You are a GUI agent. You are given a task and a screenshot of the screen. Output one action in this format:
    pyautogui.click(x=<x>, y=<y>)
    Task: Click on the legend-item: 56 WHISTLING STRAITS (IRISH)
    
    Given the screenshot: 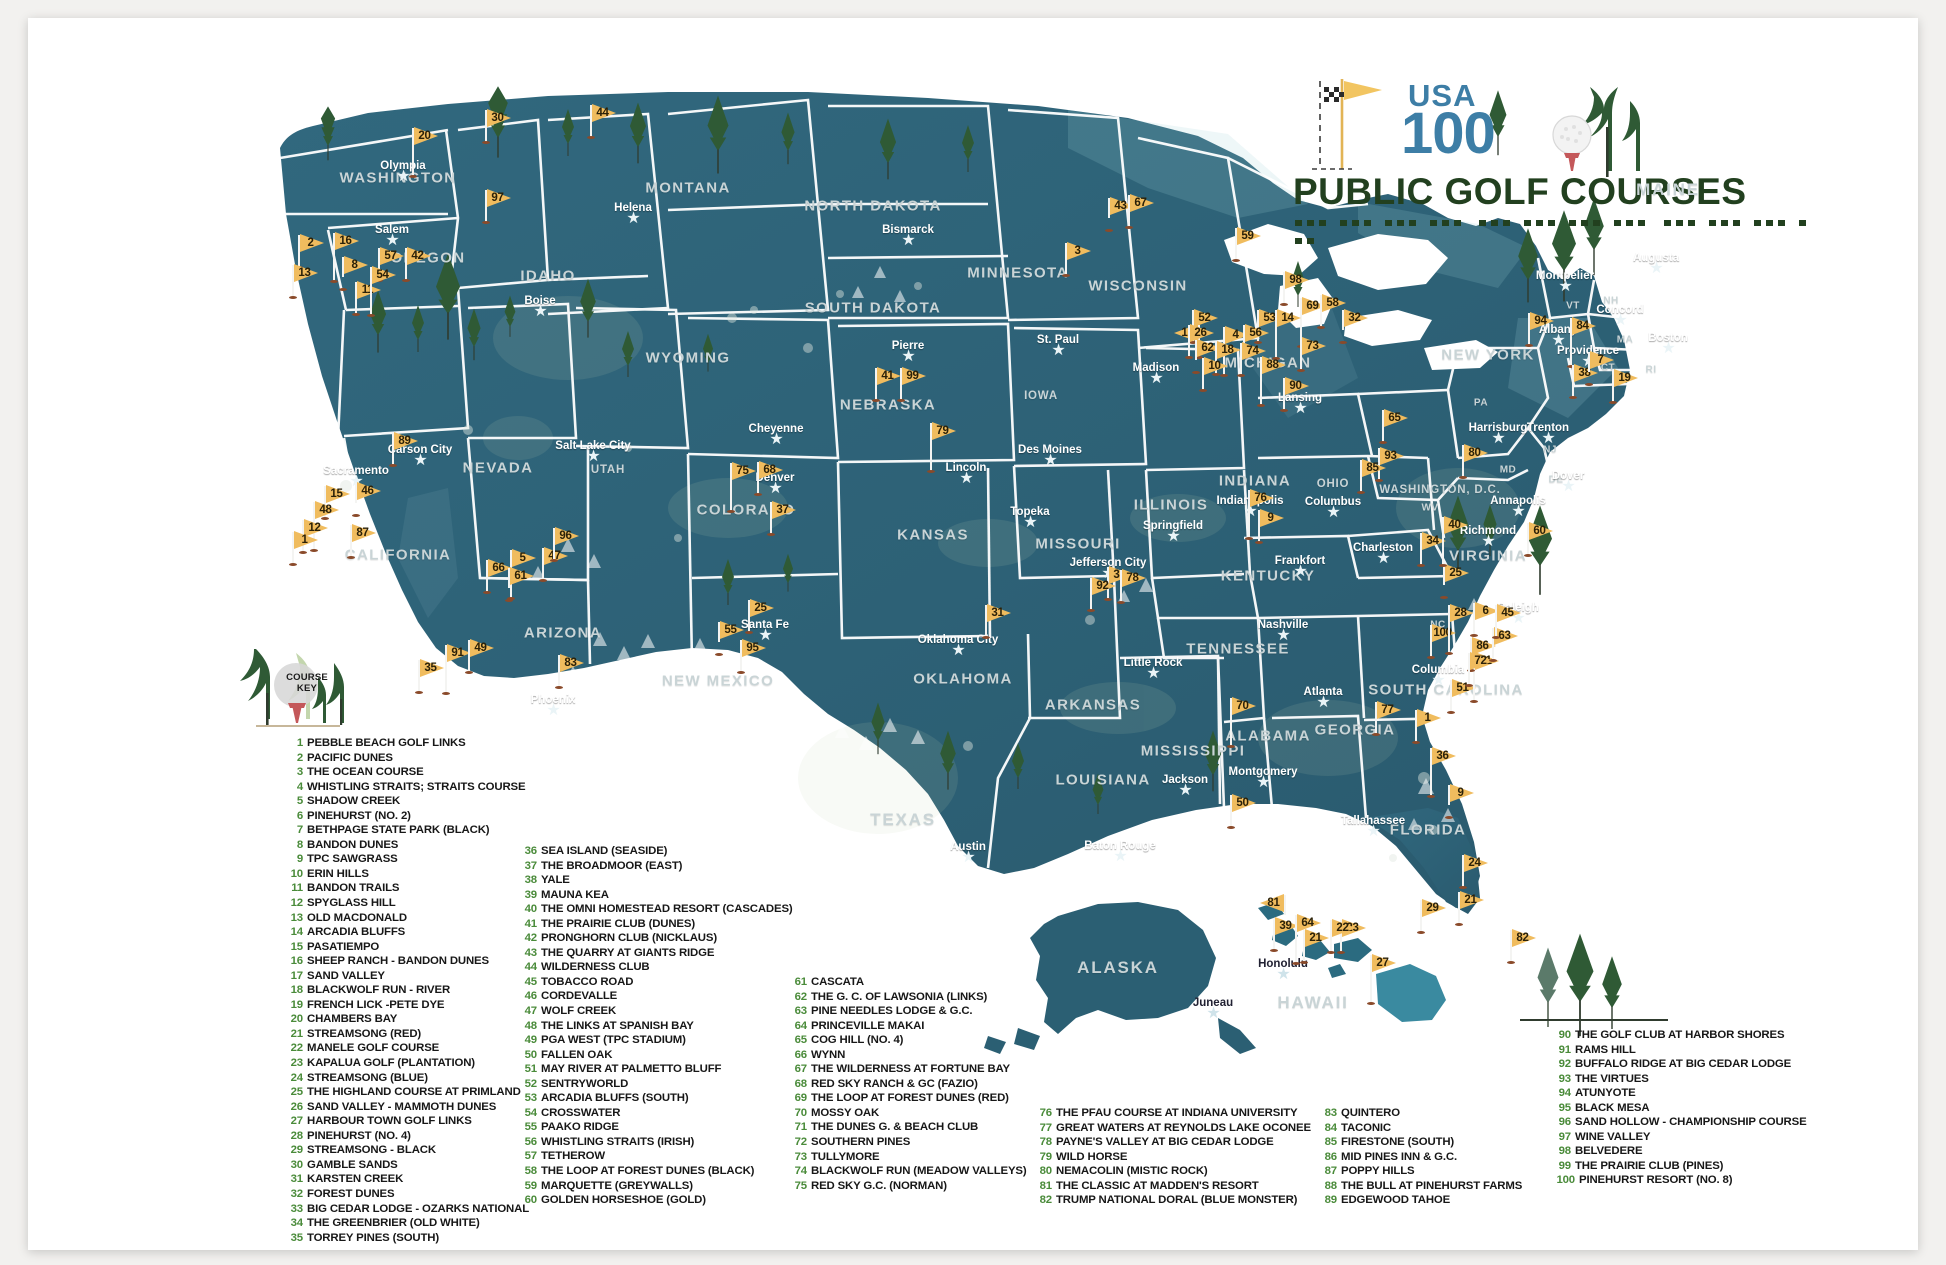 What is the action you would take?
    pyautogui.click(x=655, y=1142)
    